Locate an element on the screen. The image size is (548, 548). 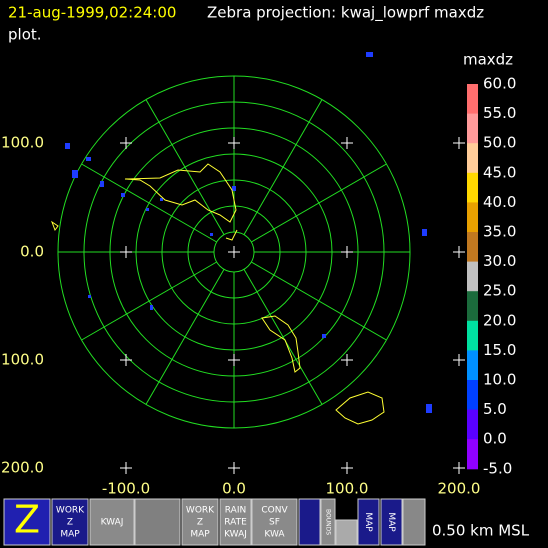
colorbar-label: 0.0 is located at coordinates (495, 439).